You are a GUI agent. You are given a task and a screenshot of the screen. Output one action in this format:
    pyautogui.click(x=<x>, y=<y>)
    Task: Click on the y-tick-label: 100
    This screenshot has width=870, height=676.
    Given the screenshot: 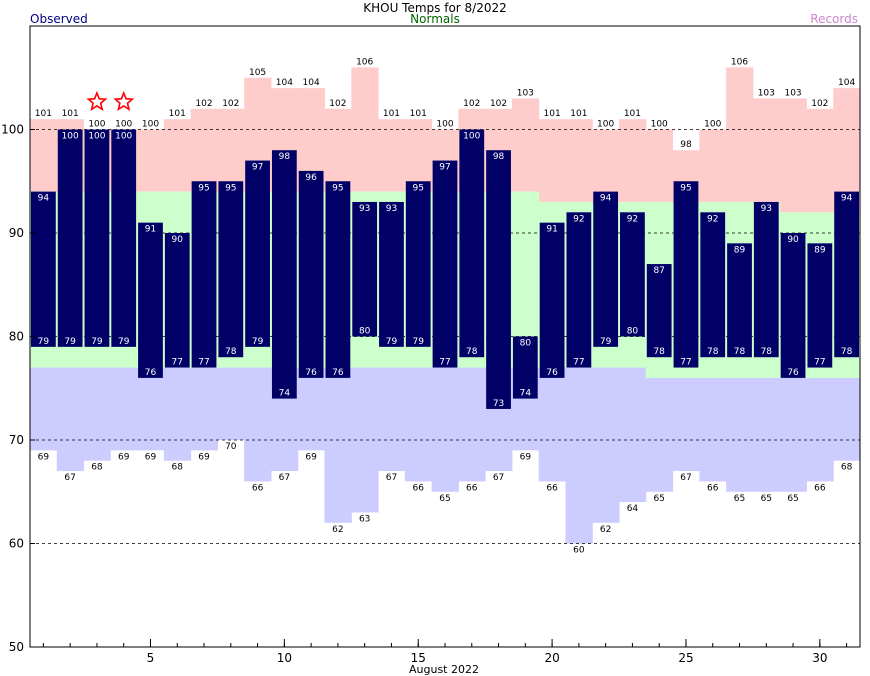 What is the action you would take?
    pyautogui.click(x=12, y=130)
    